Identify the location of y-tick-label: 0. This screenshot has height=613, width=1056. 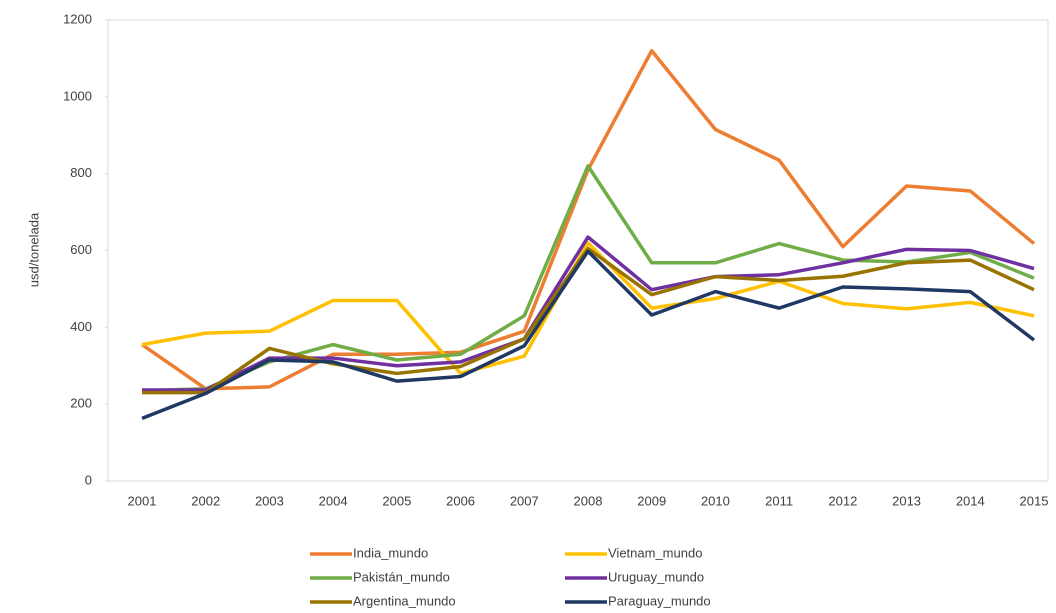
(88, 479).